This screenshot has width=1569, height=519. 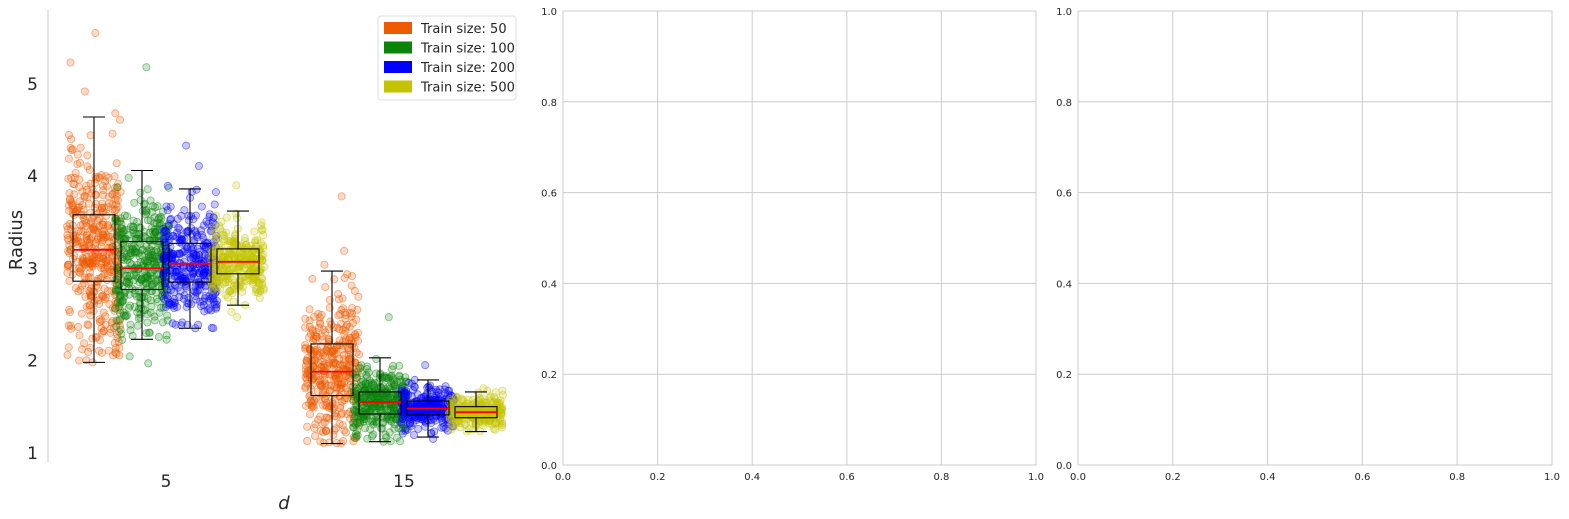 I want to click on y-tick-label: 1, so click(x=32, y=454).